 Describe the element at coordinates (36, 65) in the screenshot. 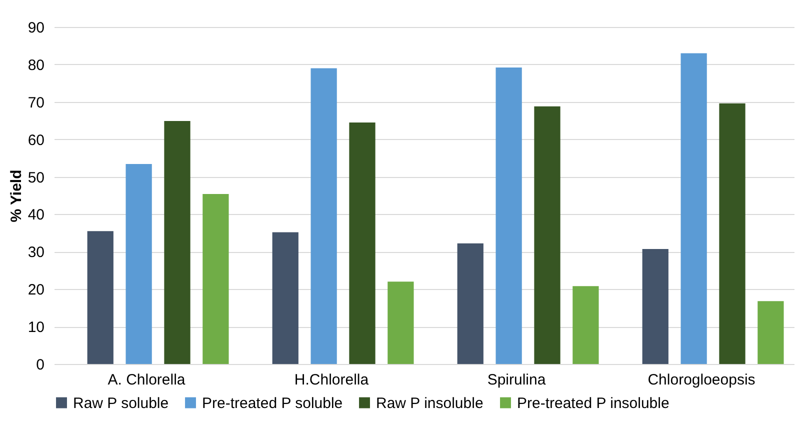

I see `y-tick-label: 80` at that location.